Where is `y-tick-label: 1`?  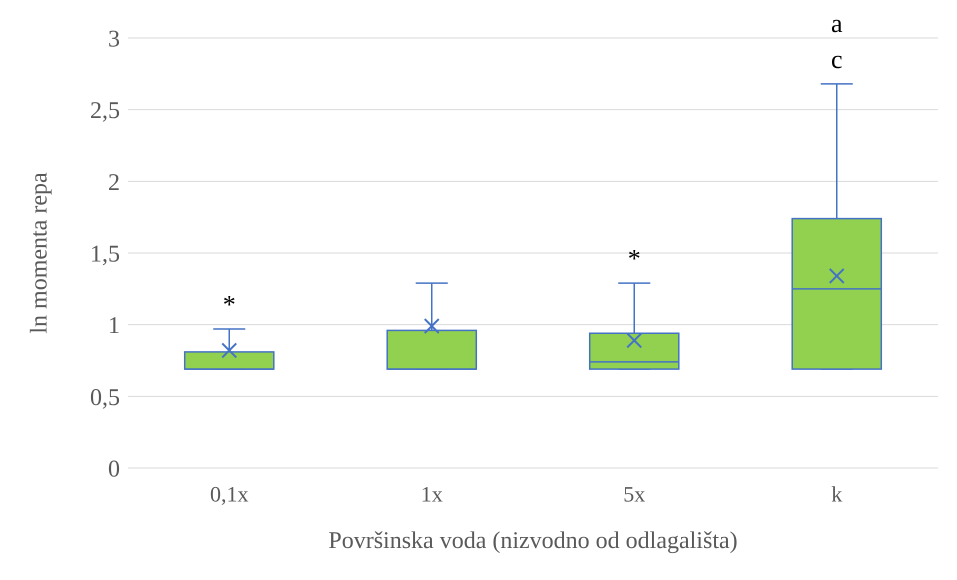 y-tick-label: 1 is located at coordinates (114, 326).